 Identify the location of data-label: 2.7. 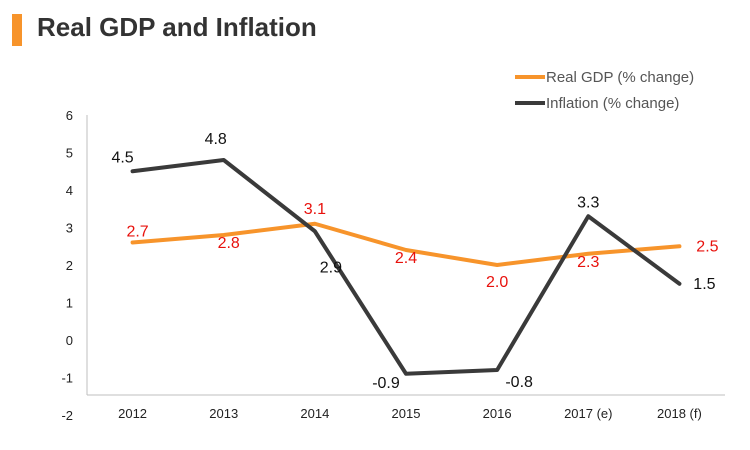
(137, 232).